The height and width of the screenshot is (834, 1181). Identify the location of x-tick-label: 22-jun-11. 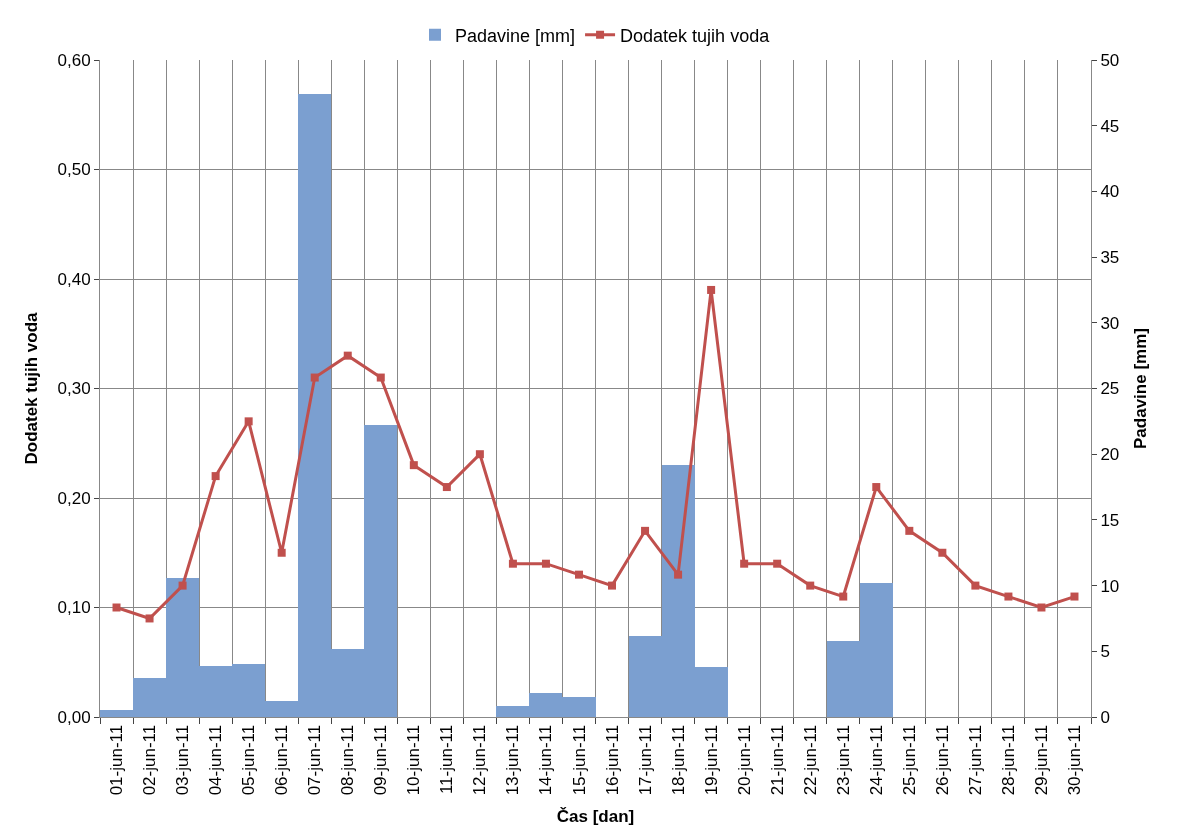
(810, 760).